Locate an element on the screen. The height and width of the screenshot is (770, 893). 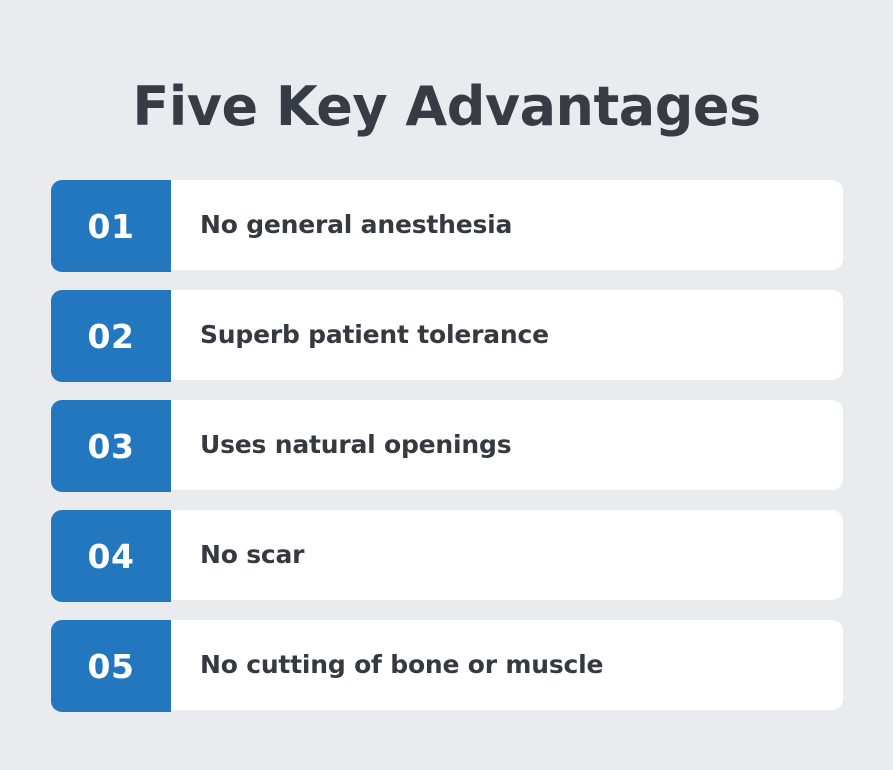
item-number-label: 01 is located at coordinates (111, 226).